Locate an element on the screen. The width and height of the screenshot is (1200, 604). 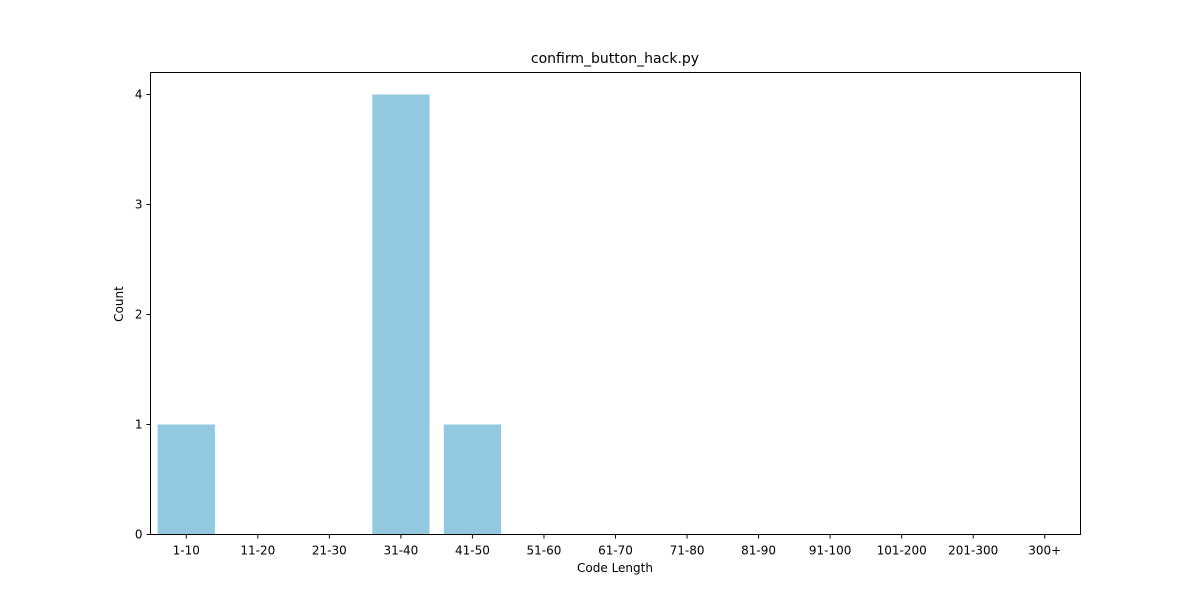
x-tick-label: 101-200 is located at coordinates (902, 551).